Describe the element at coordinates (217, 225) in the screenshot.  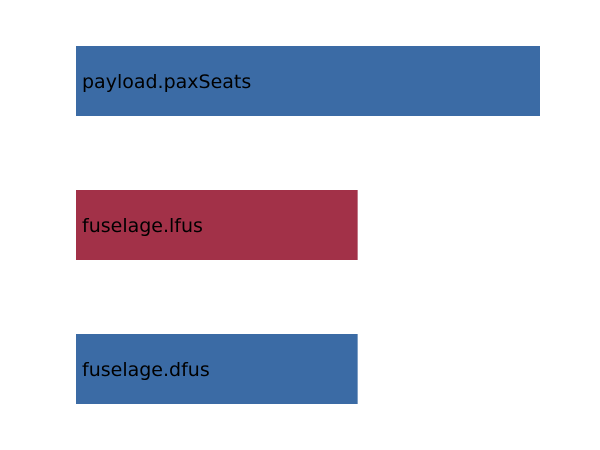
I see `bar-fuselage-lfus` at that location.